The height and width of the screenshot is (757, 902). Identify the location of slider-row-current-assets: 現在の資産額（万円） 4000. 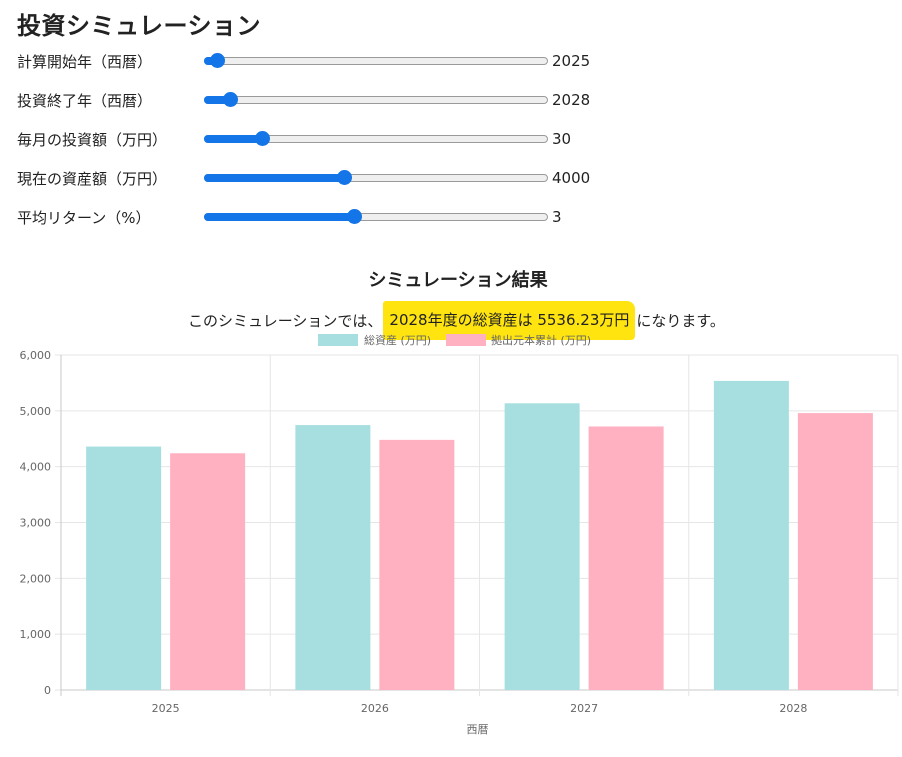
(317, 178).